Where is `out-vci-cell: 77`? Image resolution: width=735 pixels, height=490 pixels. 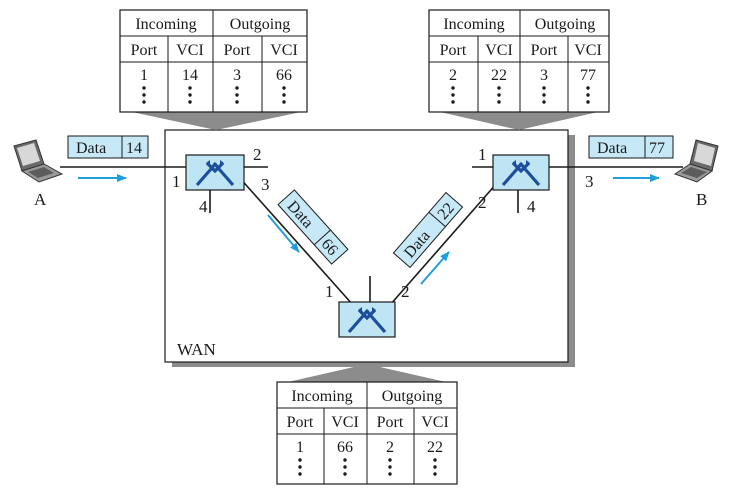
out-vci-cell: 77 is located at coordinates (588, 75).